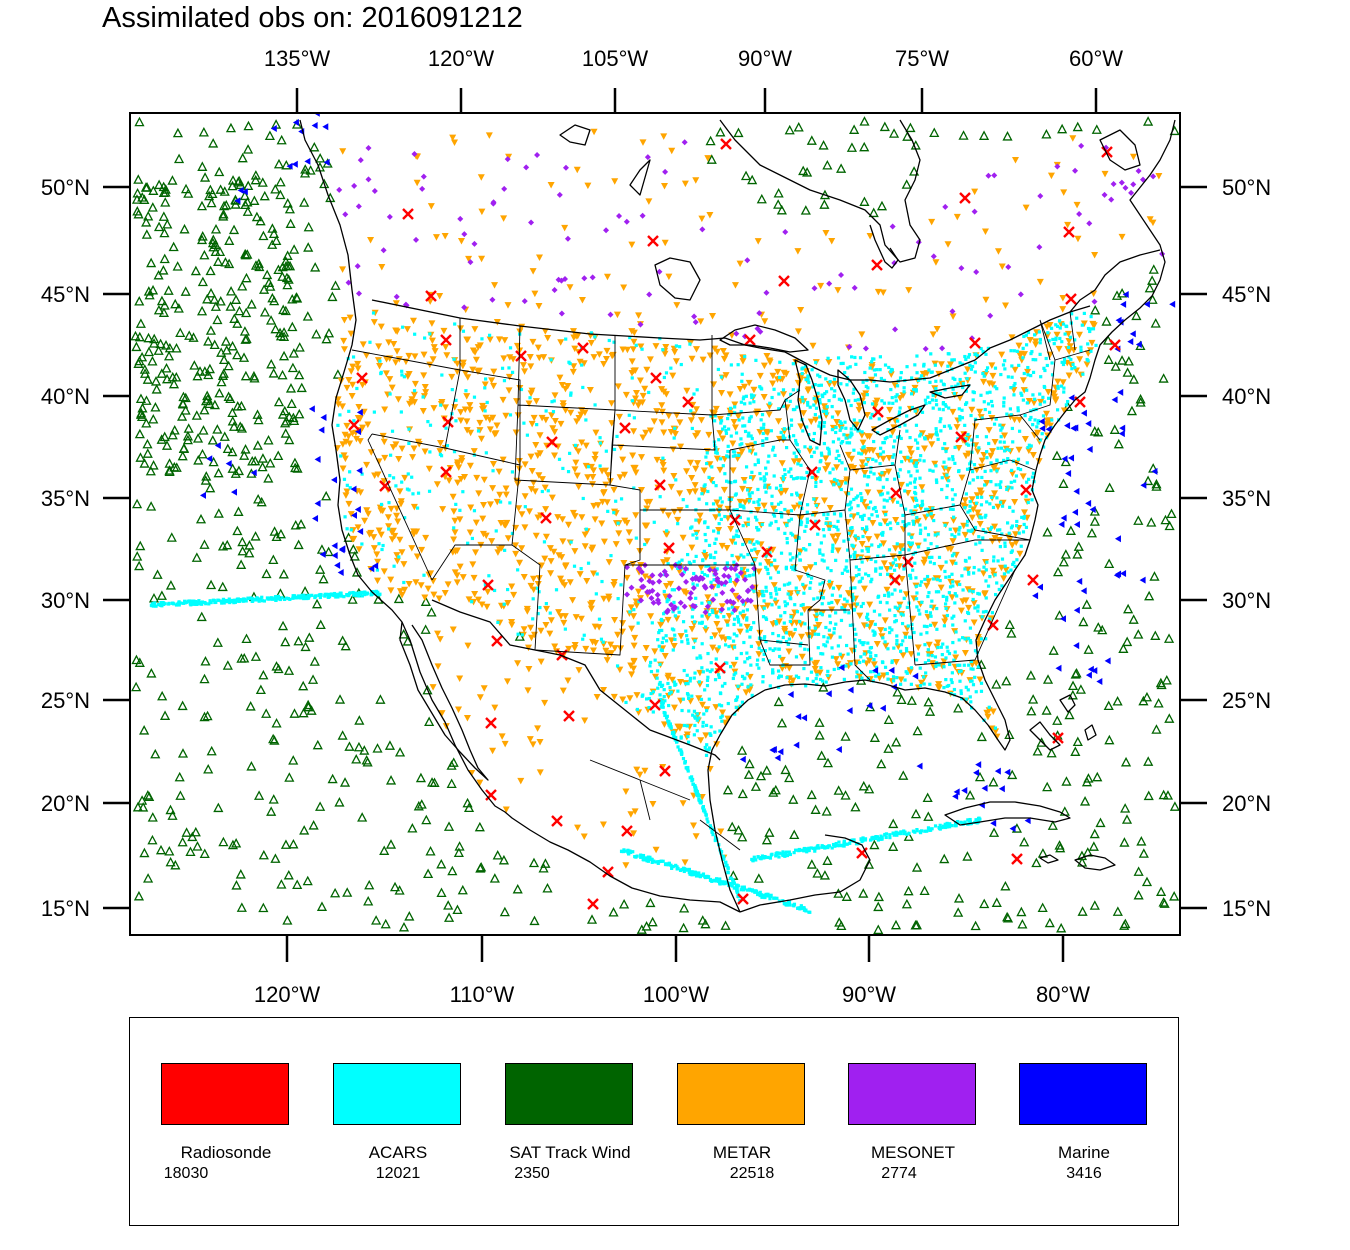 The width and height of the screenshot is (1350, 1250). I want to click on left-lat-tick-label: 35°N, so click(65, 498).